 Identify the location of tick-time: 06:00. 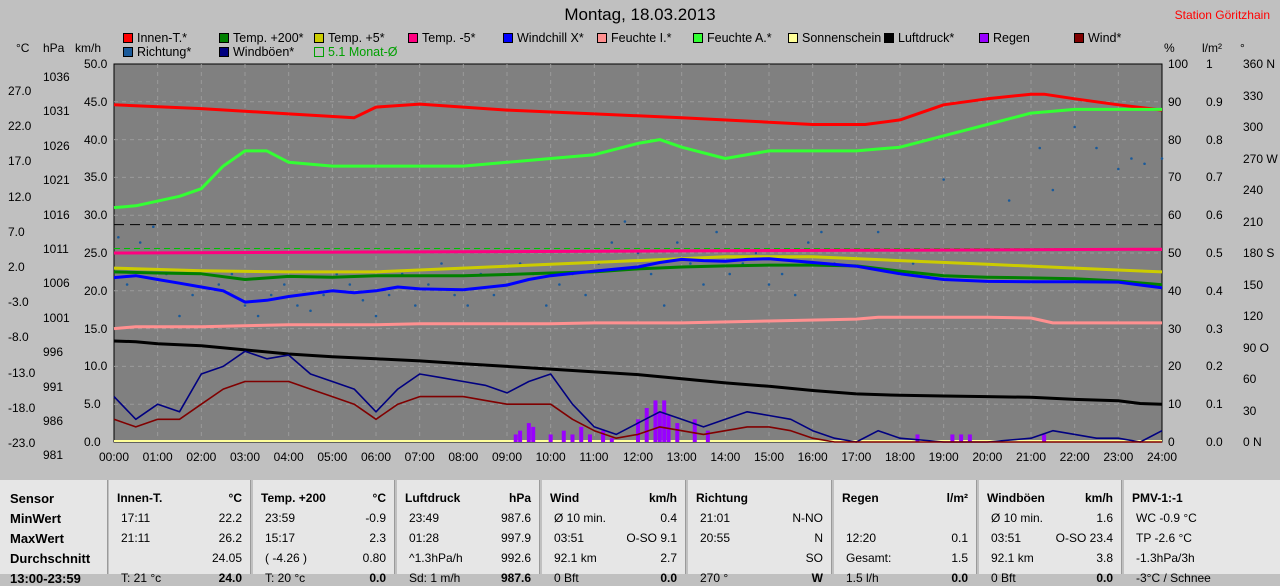
(376, 457).